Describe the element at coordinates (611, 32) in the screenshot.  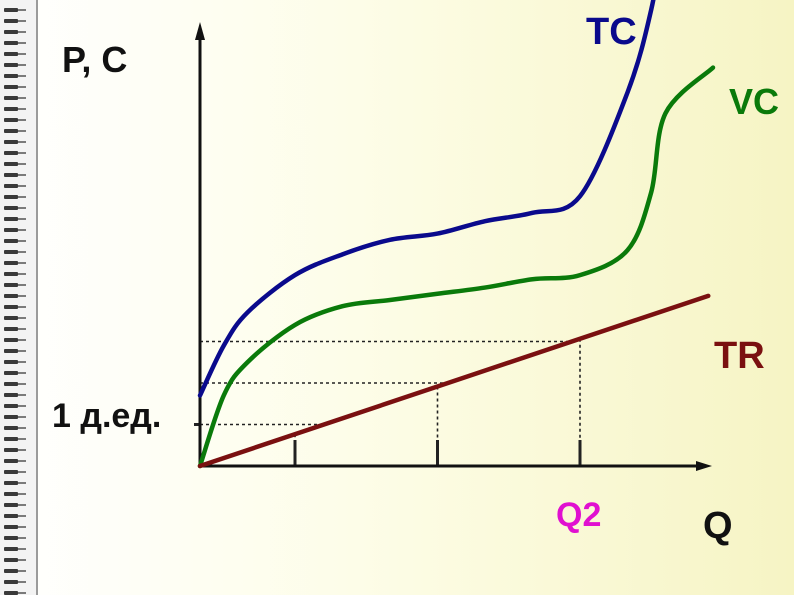
I see `tc-series-label: TC` at that location.